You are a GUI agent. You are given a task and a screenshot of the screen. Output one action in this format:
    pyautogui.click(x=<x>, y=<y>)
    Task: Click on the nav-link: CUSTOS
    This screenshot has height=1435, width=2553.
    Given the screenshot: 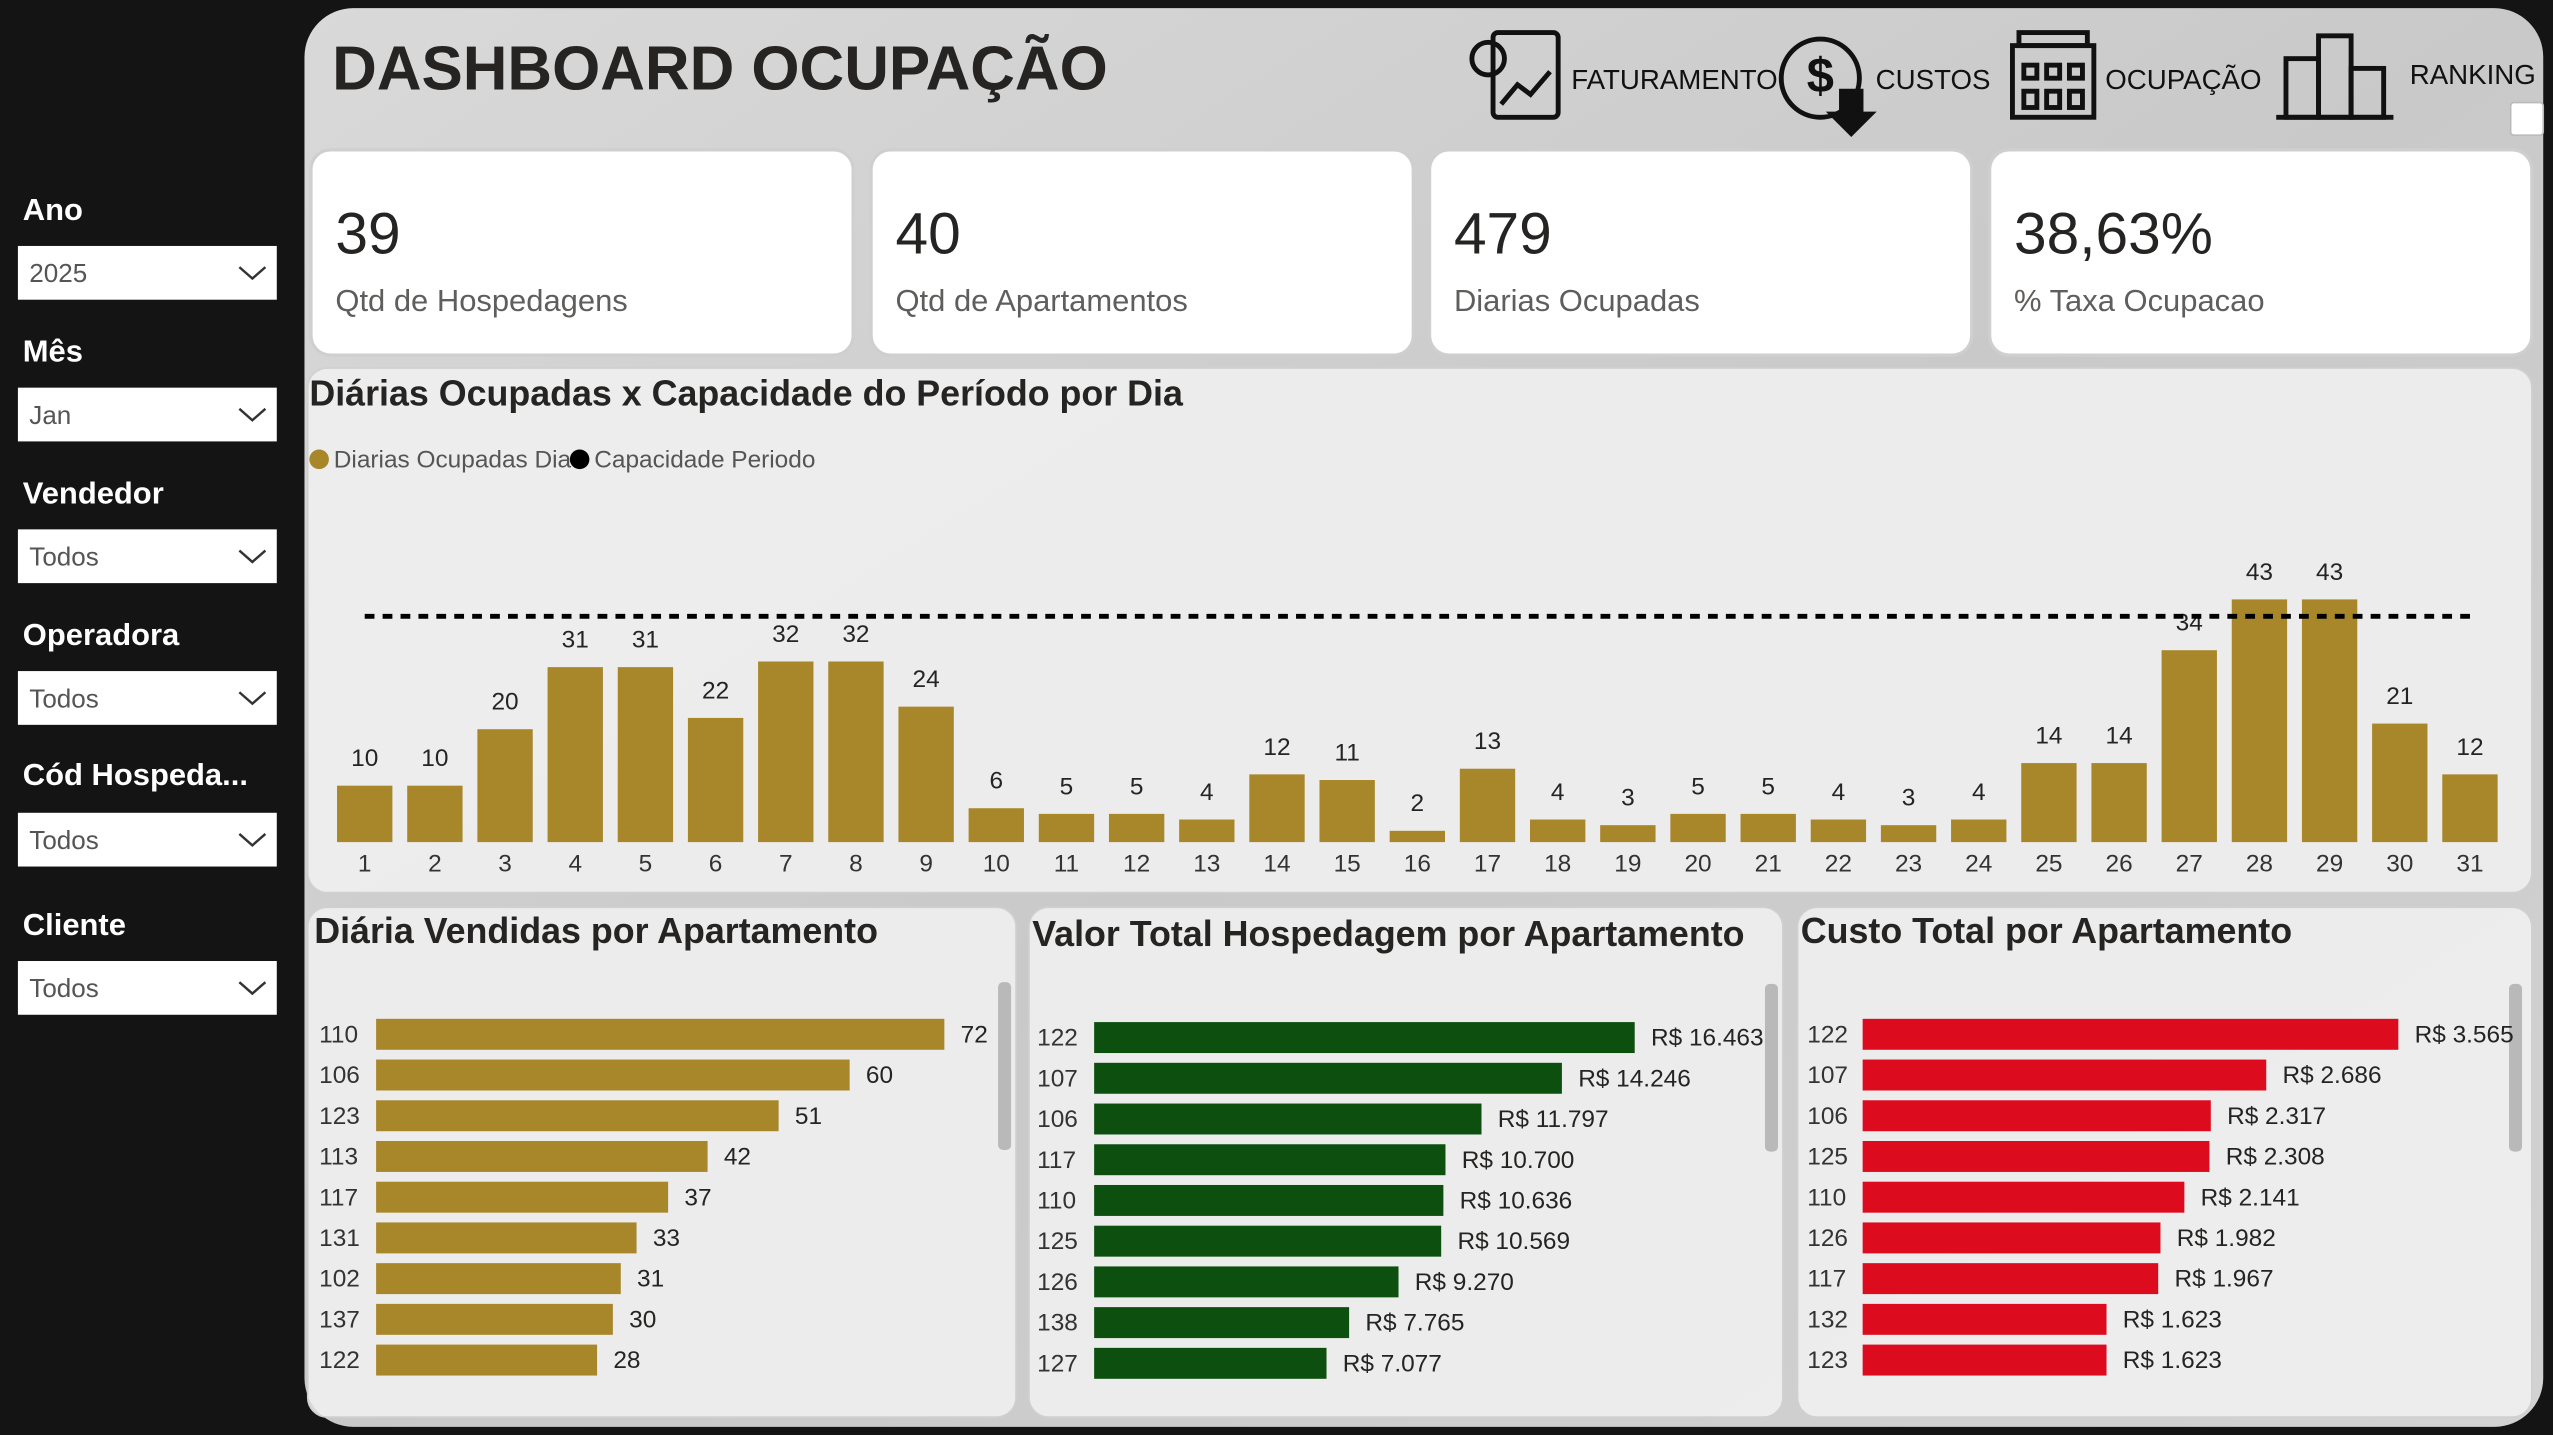 What is the action you would take?
    pyautogui.click(x=1933, y=79)
    